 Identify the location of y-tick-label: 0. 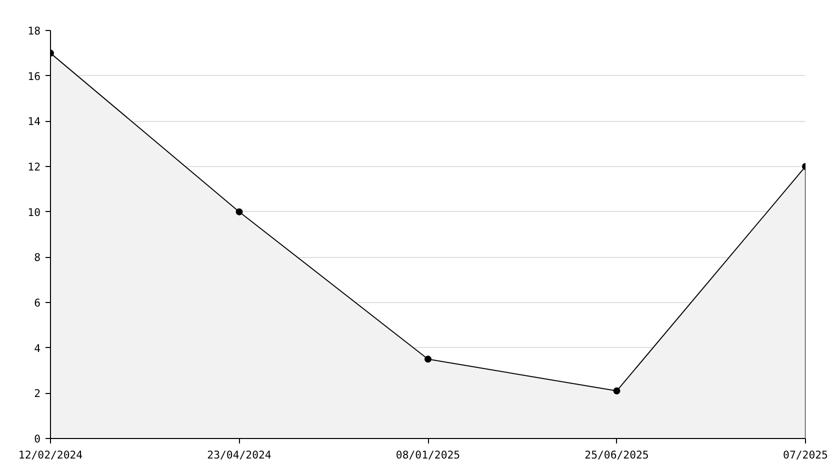
(37, 439).